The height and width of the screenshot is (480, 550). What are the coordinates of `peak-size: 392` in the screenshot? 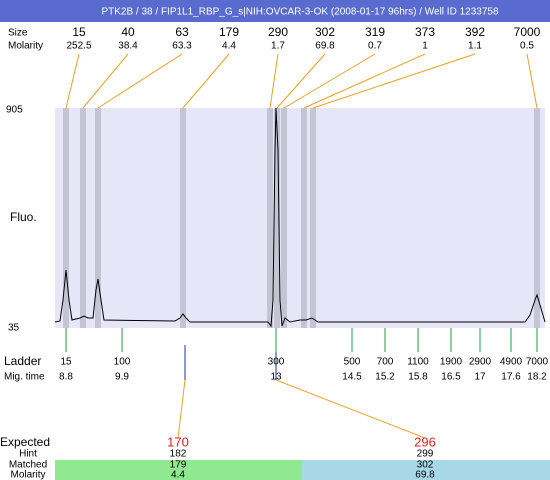 It's located at (475, 32).